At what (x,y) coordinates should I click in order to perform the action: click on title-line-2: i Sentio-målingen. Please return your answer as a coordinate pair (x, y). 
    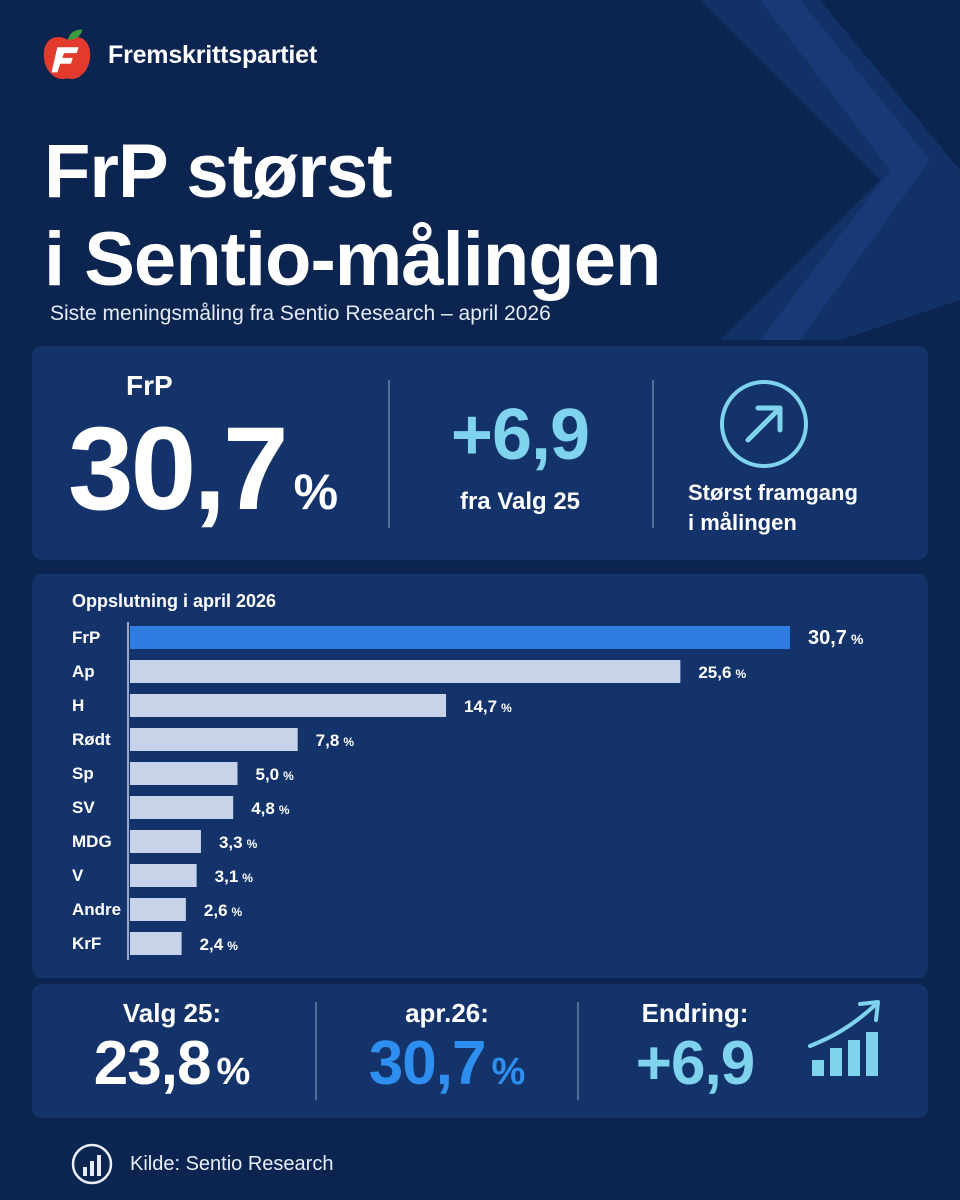
    Looking at the image, I should click on (352, 259).